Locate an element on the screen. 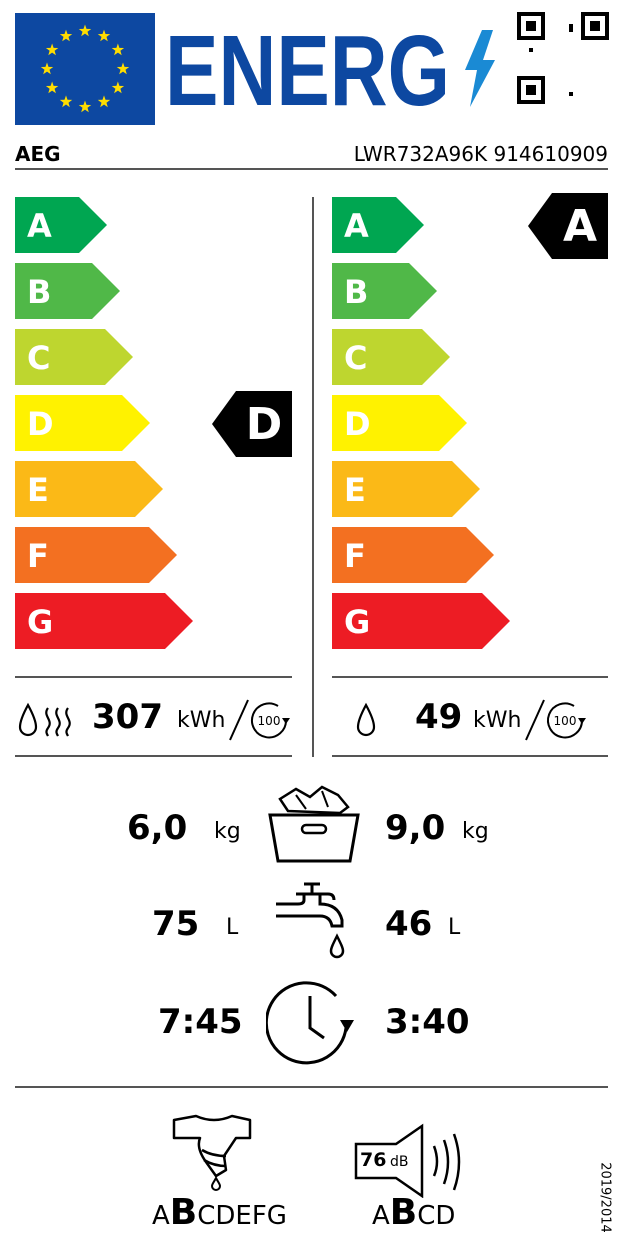 This screenshot has height=1253, width=620. model-identifier: LWR732A96K 914610909 is located at coordinates (480, 154).